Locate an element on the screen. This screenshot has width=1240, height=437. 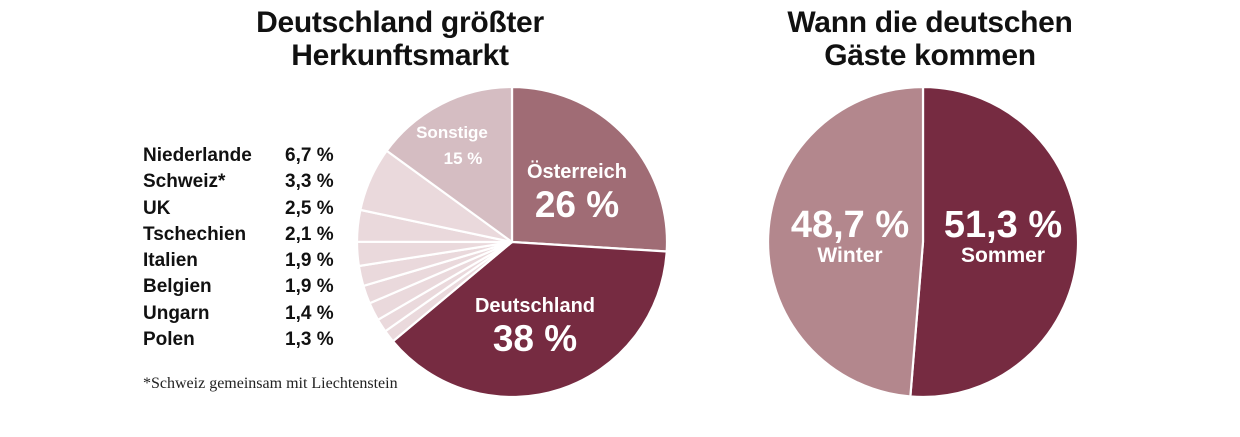
chart-title-guest-season: Wann die deutschen Gäste kommen is located at coordinates (930, 39).